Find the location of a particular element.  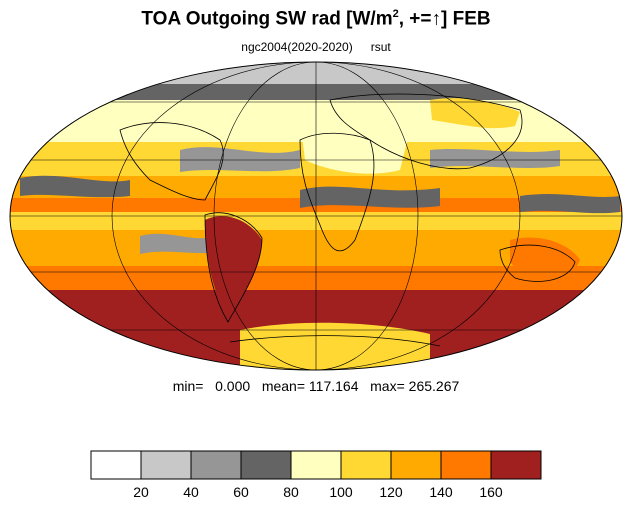

colorbar-tick-label: 120 is located at coordinates (391, 492).